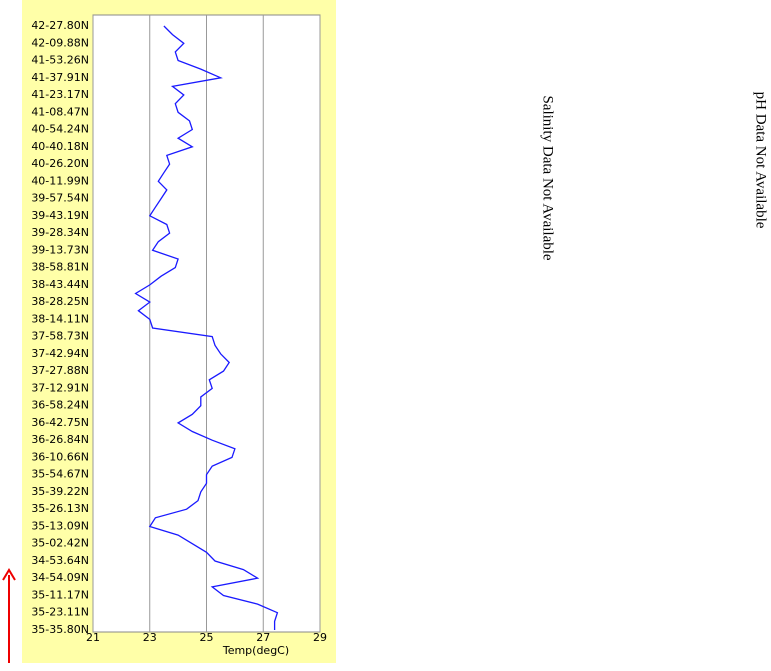  What do you see at coordinates (60, 422) in the screenshot?
I see `y-tick-label: 36-42.75N` at bounding box center [60, 422].